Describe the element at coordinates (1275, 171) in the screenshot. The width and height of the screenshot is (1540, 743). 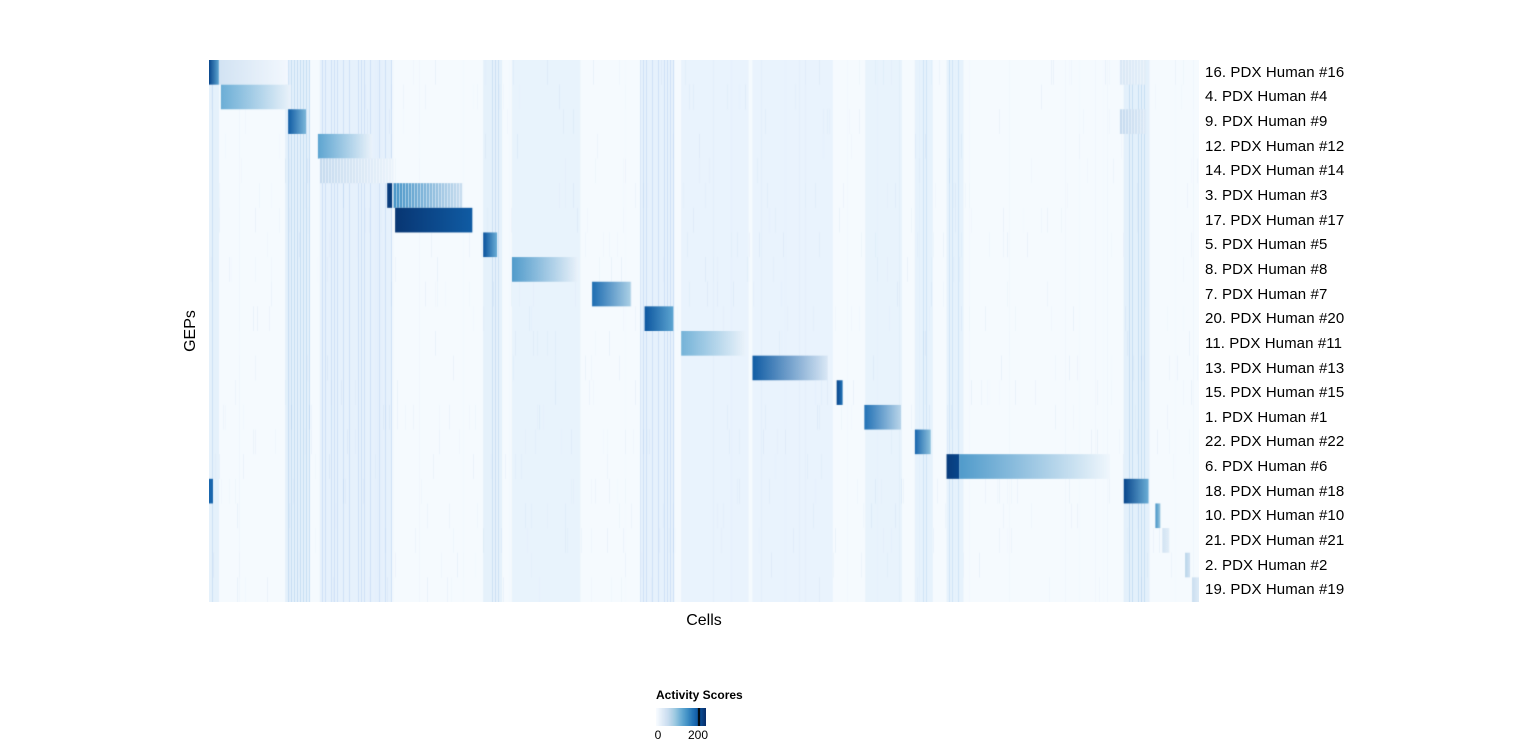
I see `row-label: 14. PDX Human #14` at that location.